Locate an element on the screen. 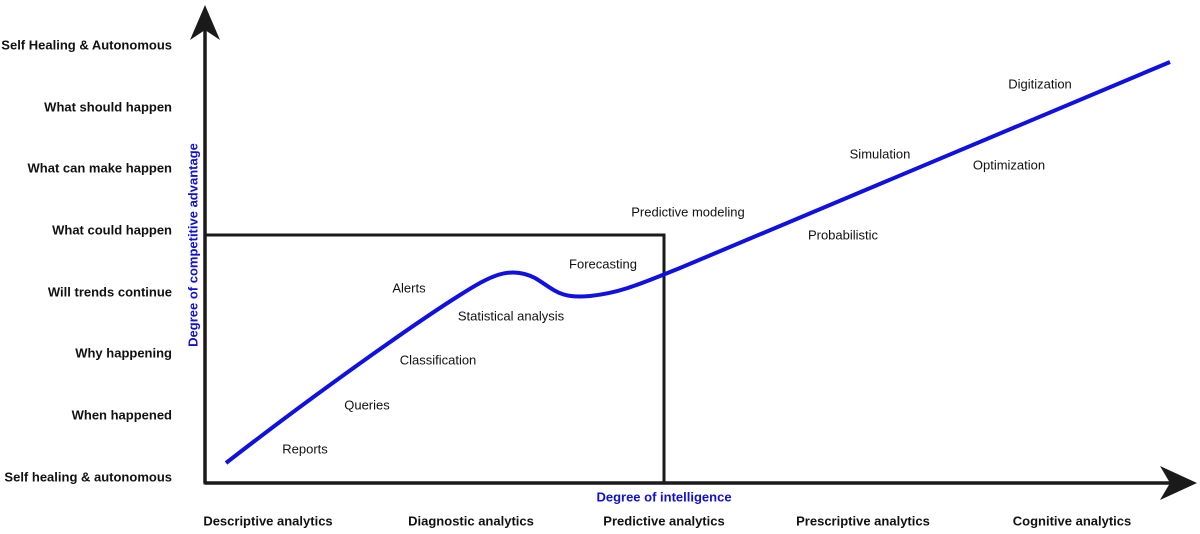 This screenshot has height=534, width=1200. x-label: Cognitive analytics is located at coordinates (1072, 520).